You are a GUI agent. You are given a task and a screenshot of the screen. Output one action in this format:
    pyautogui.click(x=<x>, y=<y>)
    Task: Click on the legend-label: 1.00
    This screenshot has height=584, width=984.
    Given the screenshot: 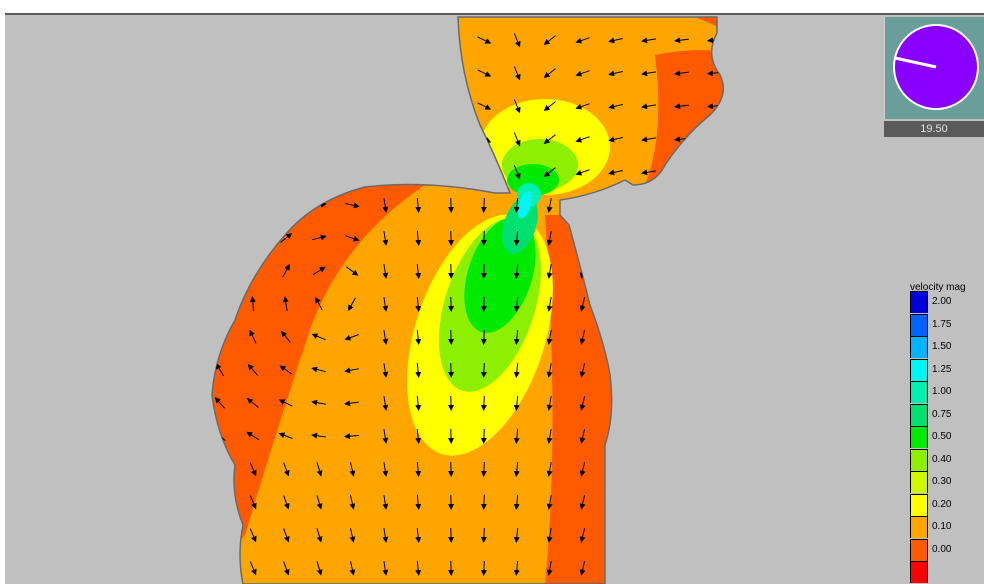 What is the action you would take?
    pyautogui.click(x=941, y=391)
    